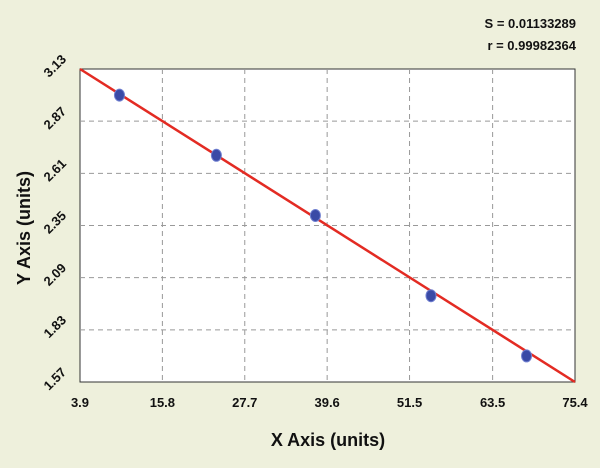 This screenshot has width=600, height=468. Describe the element at coordinates (80, 402) in the screenshot. I see `x-tick-label: 3.9` at that location.